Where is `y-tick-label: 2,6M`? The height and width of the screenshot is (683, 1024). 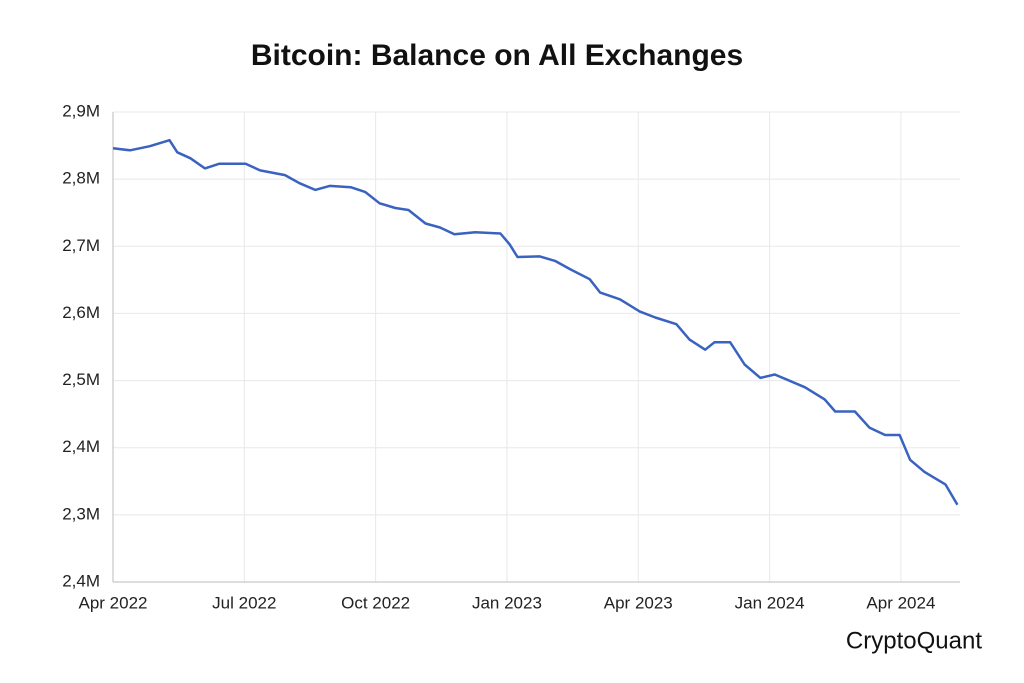
y-tick-label: 2,6M is located at coordinates (81, 312).